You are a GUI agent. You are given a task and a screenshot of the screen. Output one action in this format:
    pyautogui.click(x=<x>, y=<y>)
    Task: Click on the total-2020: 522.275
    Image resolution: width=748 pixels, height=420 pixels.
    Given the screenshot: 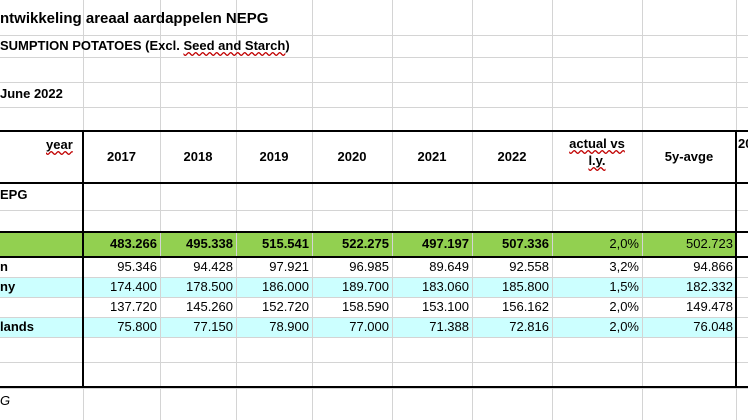 What is the action you would take?
    pyautogui.click(x=365, y=243)
    